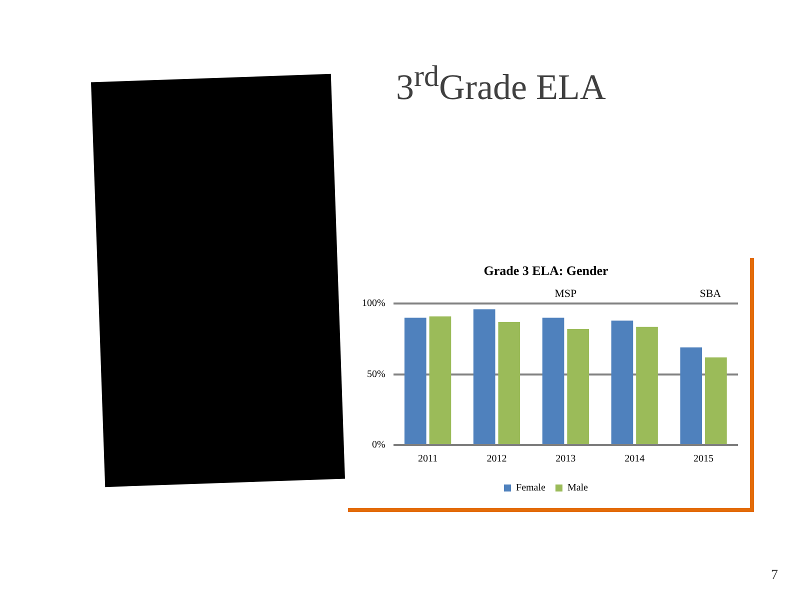  I want to click on text: MSP, so click(565, 294).